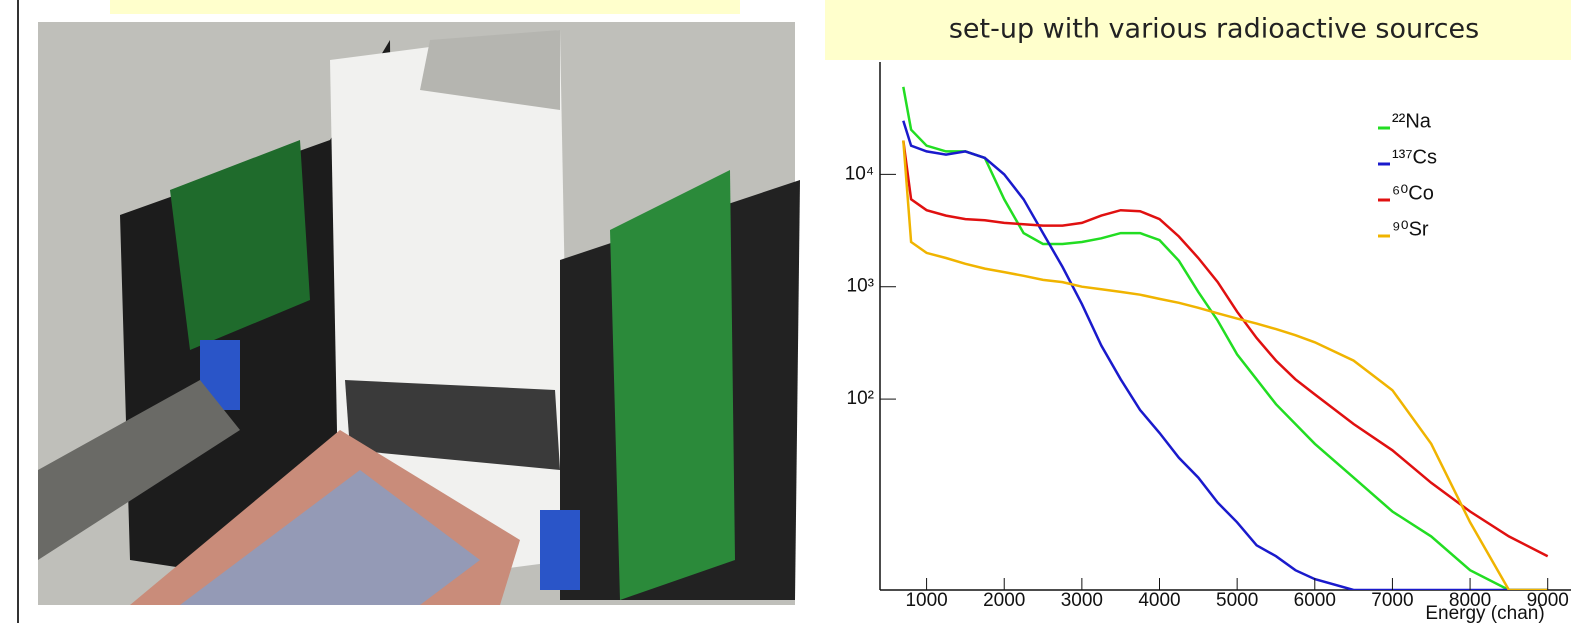 This screenshot has width=1571, height=628. Describe the element at coordinates (1410, 229) in the screenshot. I see `legend-label: ⁹⁰Sr` at that location.